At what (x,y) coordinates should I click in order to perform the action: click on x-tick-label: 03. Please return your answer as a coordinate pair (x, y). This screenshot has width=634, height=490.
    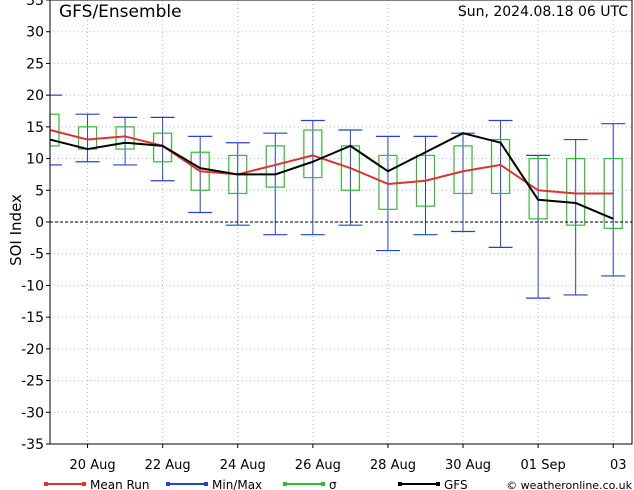
    Looking at the image, I should click on (618, 465).